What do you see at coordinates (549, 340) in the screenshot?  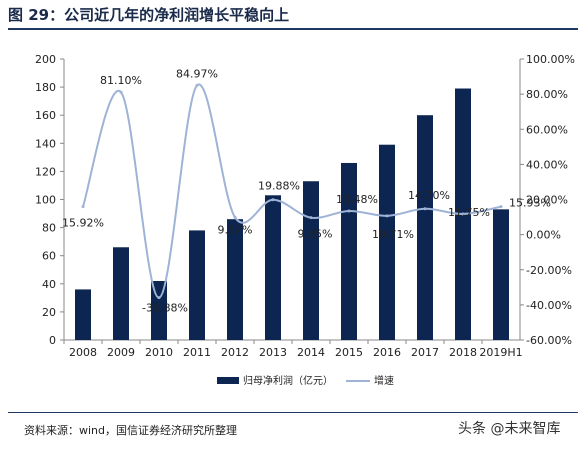 I see `right-tick-label: -60.00%` at bounding box center [549, 340].